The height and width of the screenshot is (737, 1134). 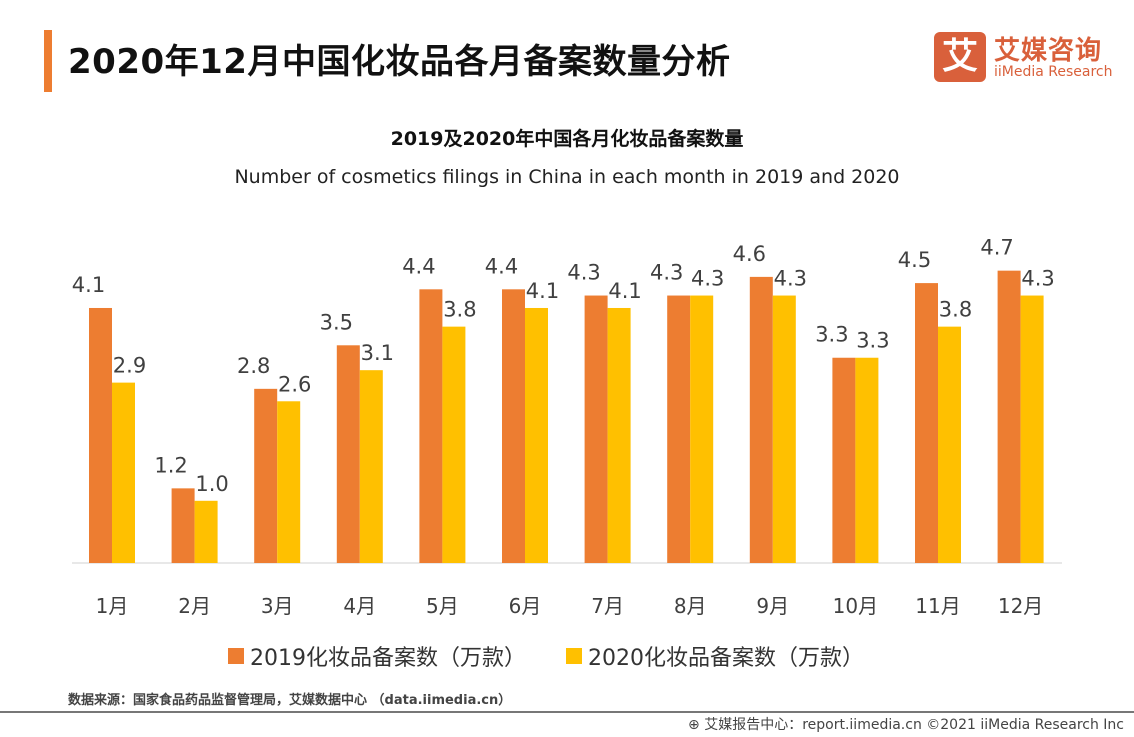 I want to click on legend-item-2019: 2019化妆品备案数（万款）, so click(x=377, y=656).